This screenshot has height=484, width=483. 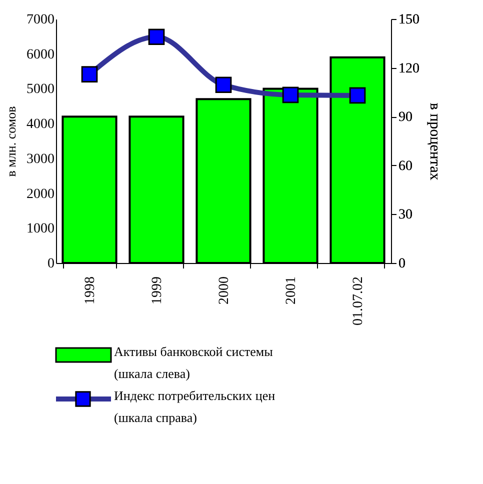 I want to click on y2-tick-label: 60, so click(x=405, y=166).